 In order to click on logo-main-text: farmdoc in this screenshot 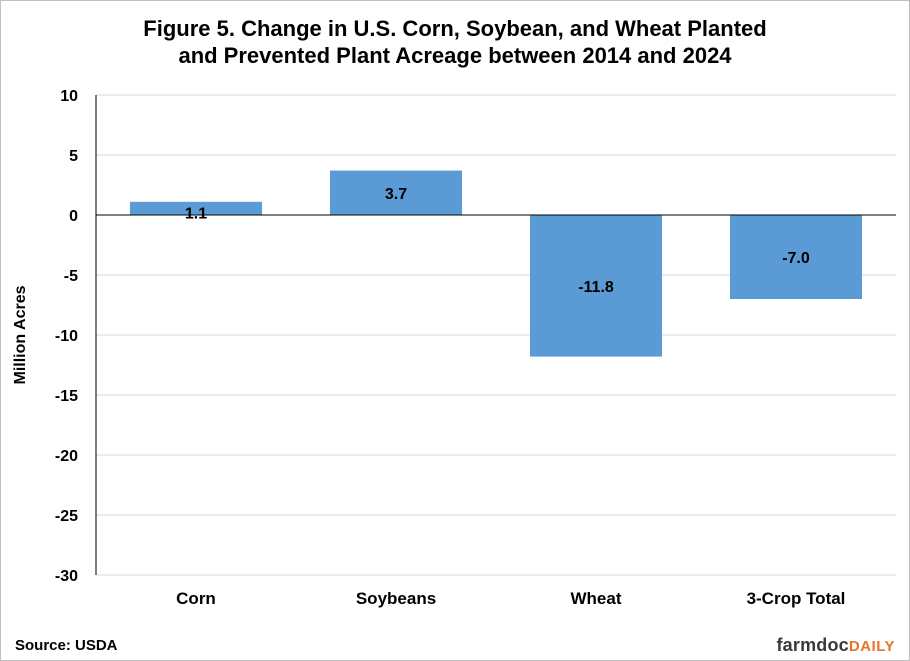, I will do `click(812, 645)`.